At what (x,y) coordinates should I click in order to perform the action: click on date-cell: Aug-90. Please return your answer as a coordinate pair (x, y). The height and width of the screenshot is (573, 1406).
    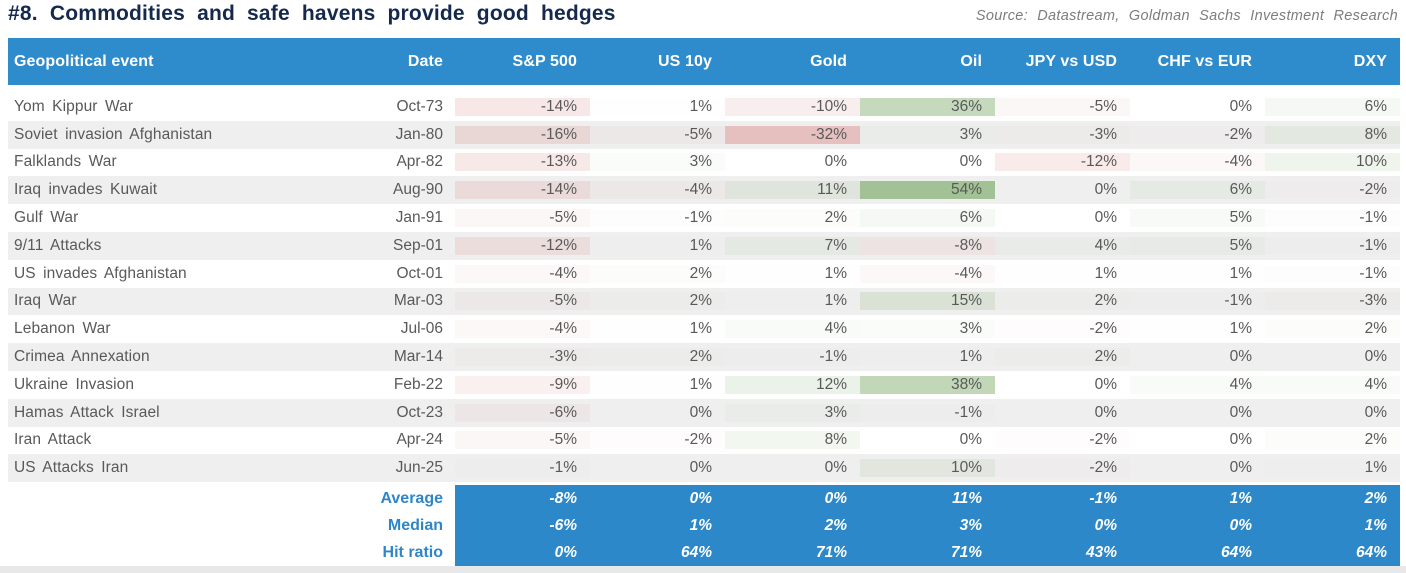
    Looking at the image, I should click on (418, 190).